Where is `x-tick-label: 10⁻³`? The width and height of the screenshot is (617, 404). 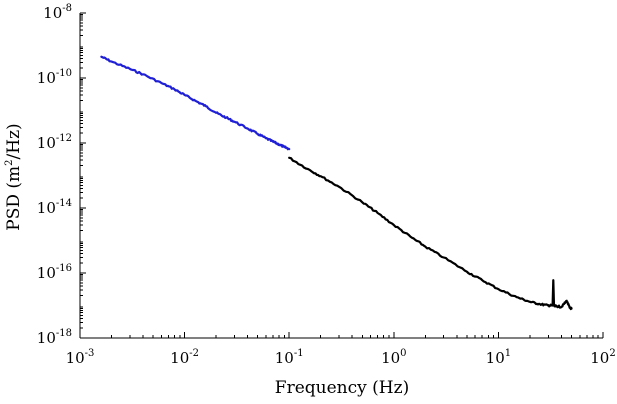 x-tick-label: 10⁻³ is located at coordinates (80, 357).